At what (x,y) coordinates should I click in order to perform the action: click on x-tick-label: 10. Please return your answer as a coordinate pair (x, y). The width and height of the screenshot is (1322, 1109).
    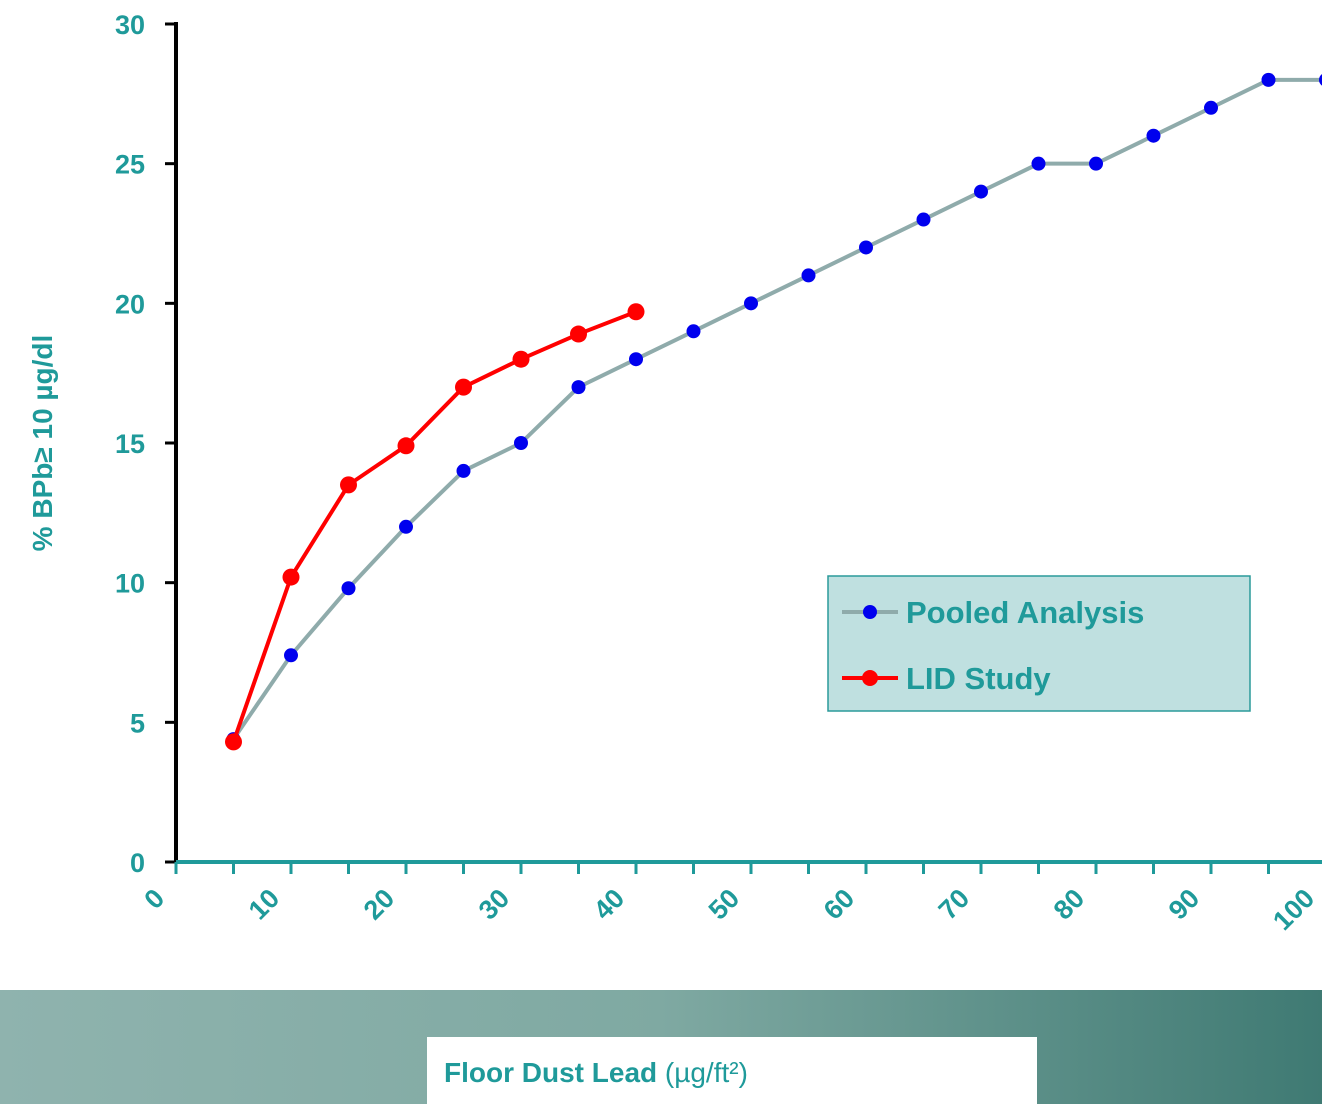
    Looking at the image, I should click on (264, 904).